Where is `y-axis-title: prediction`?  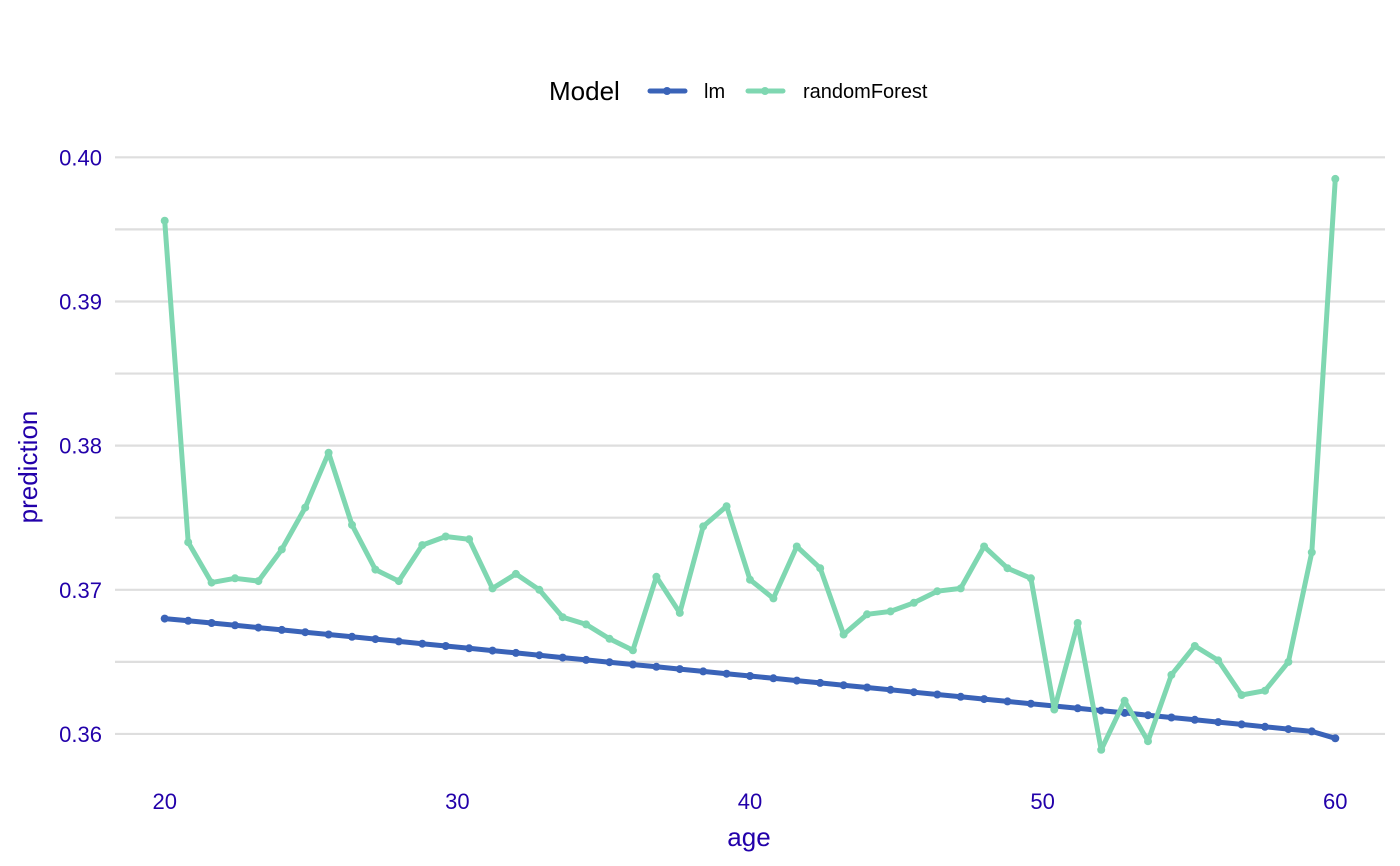
y-axis-title: prediction is located at coordinates (28, 467).